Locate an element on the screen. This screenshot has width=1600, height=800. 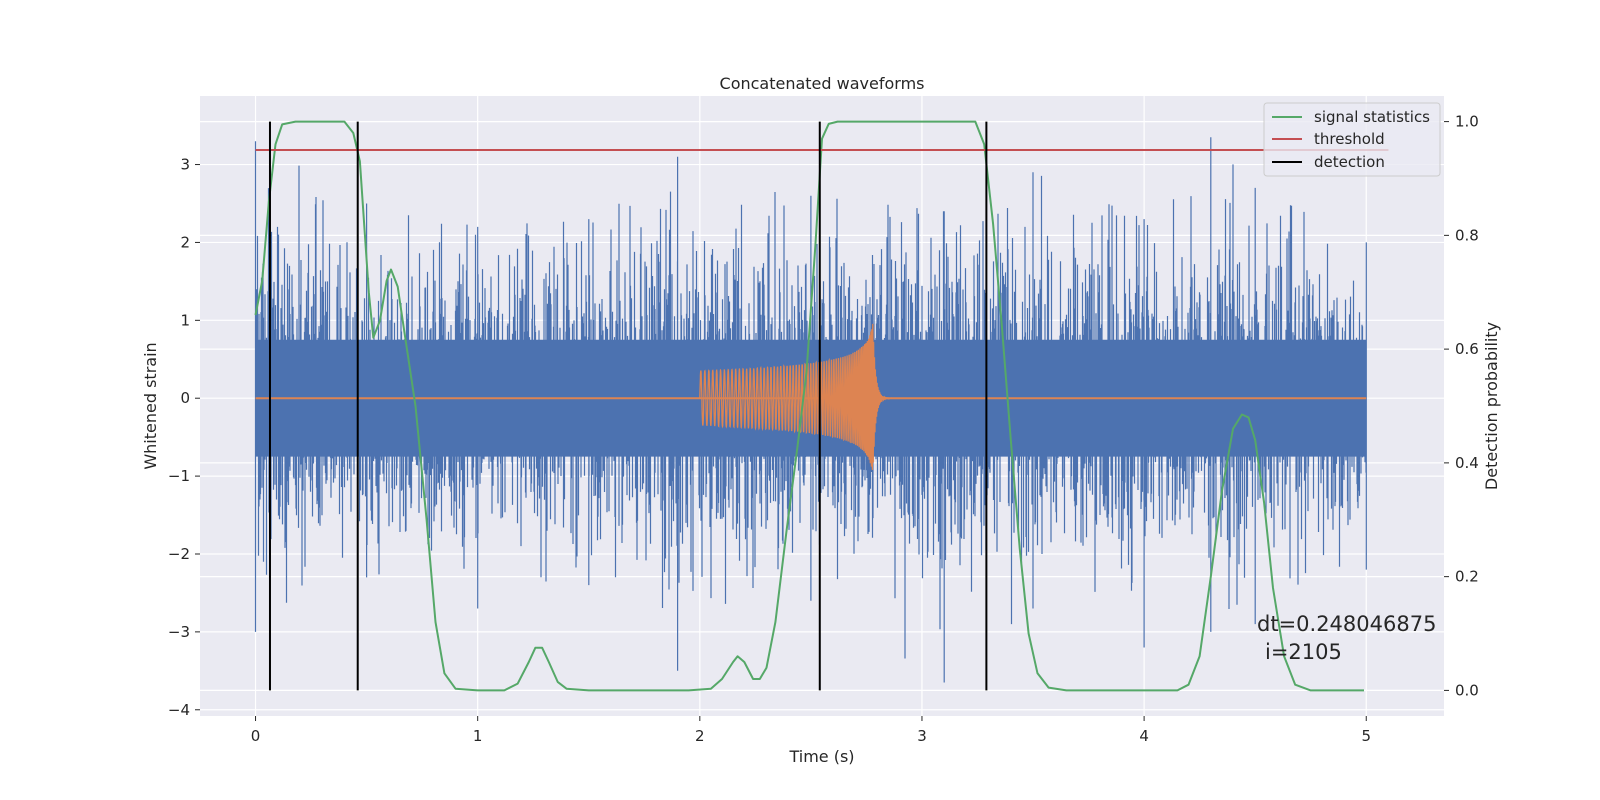
legend: signal statistics threshold detection is located at coordinates (1352, 139).